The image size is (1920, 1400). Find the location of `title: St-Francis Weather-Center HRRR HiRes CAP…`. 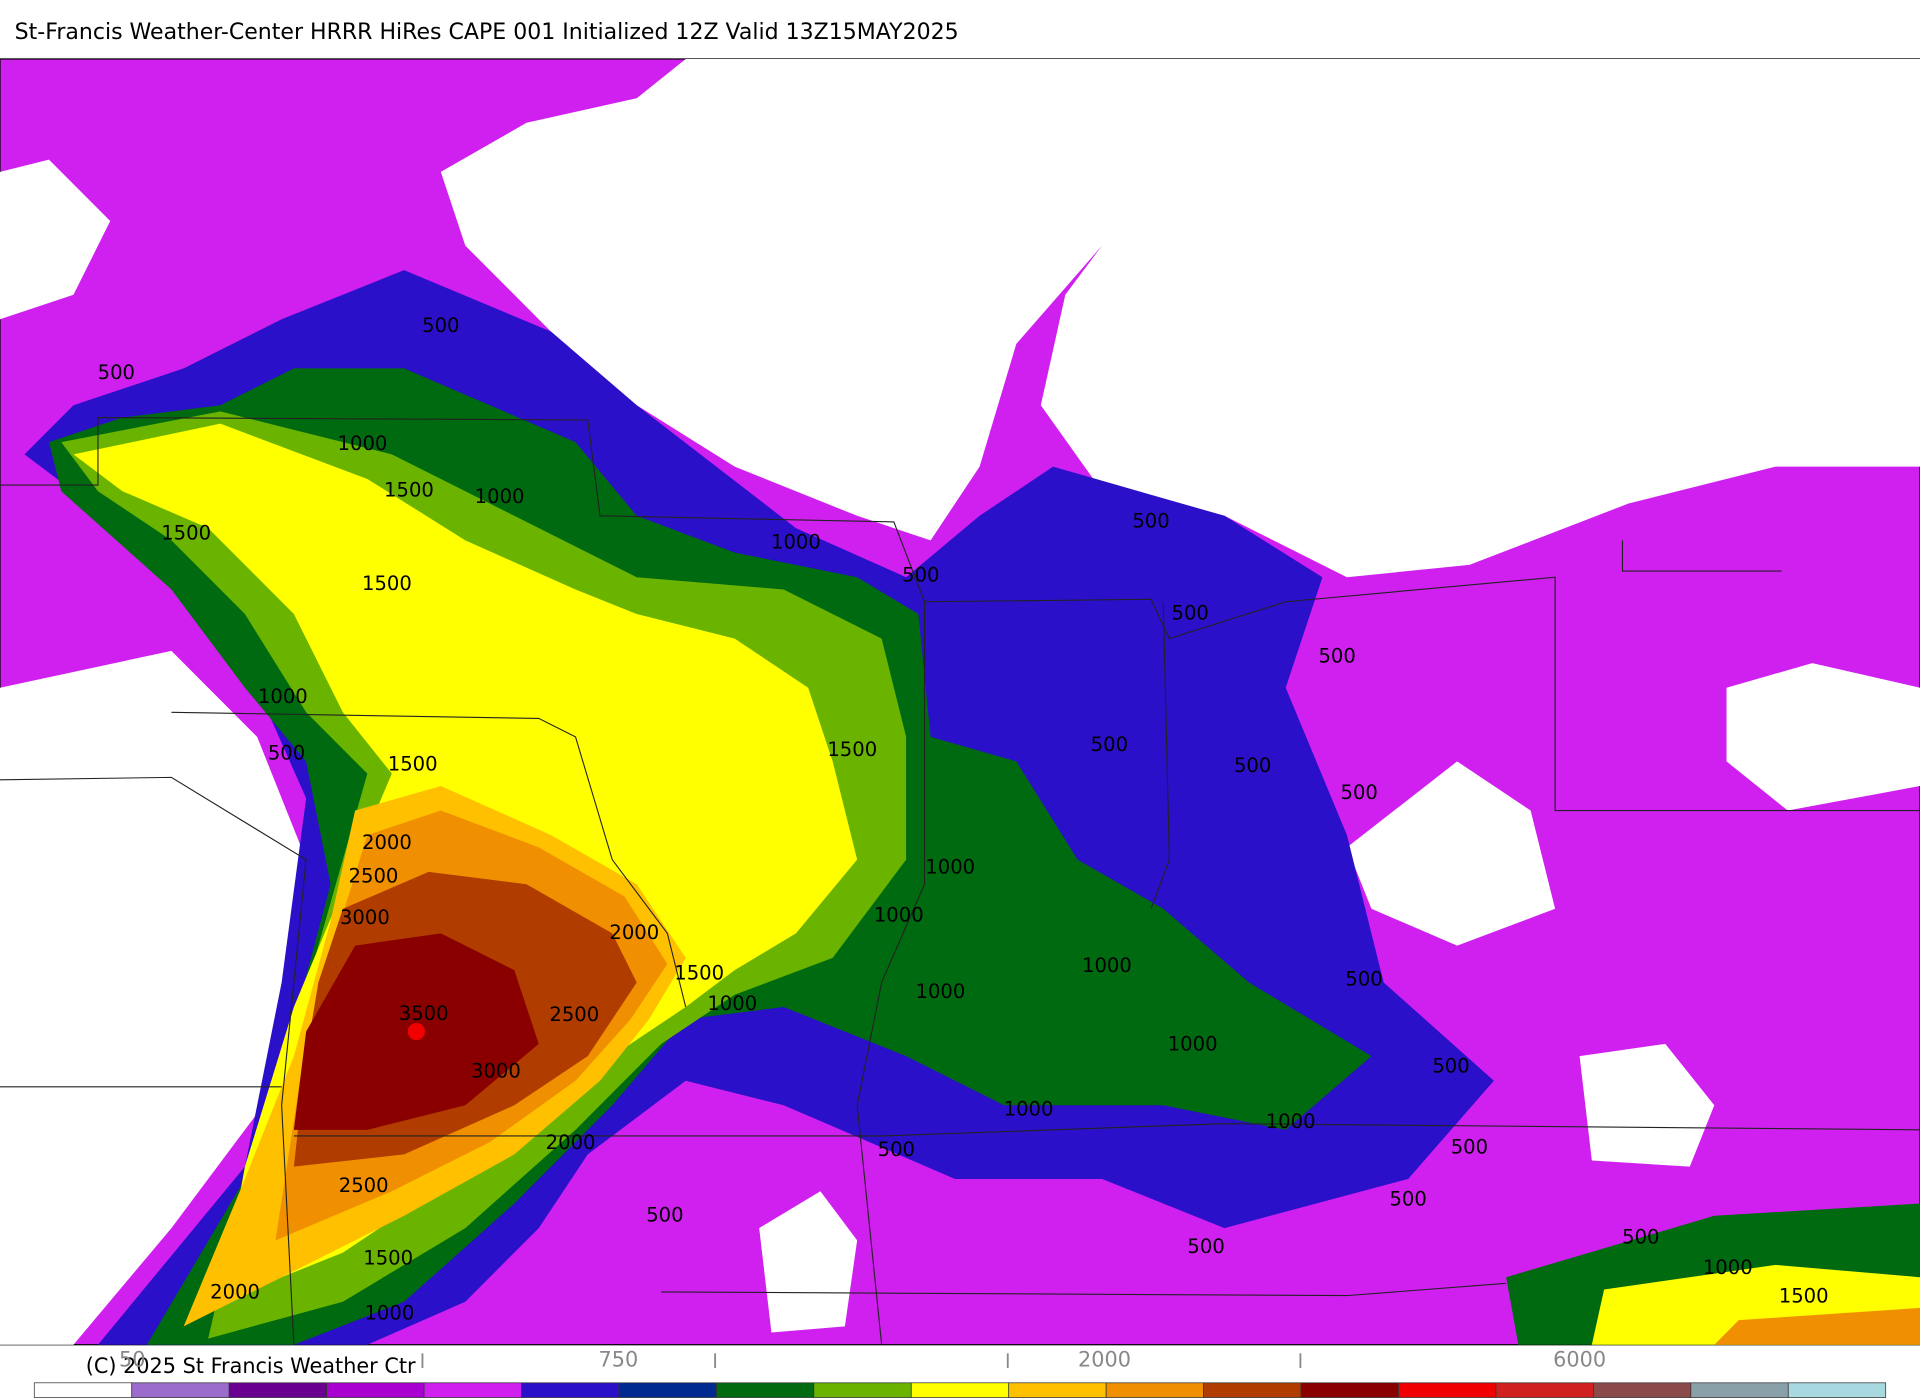

title: St-Francis Weather-Center HRRR HiRes CAP… is located at coordinates (487, 32).